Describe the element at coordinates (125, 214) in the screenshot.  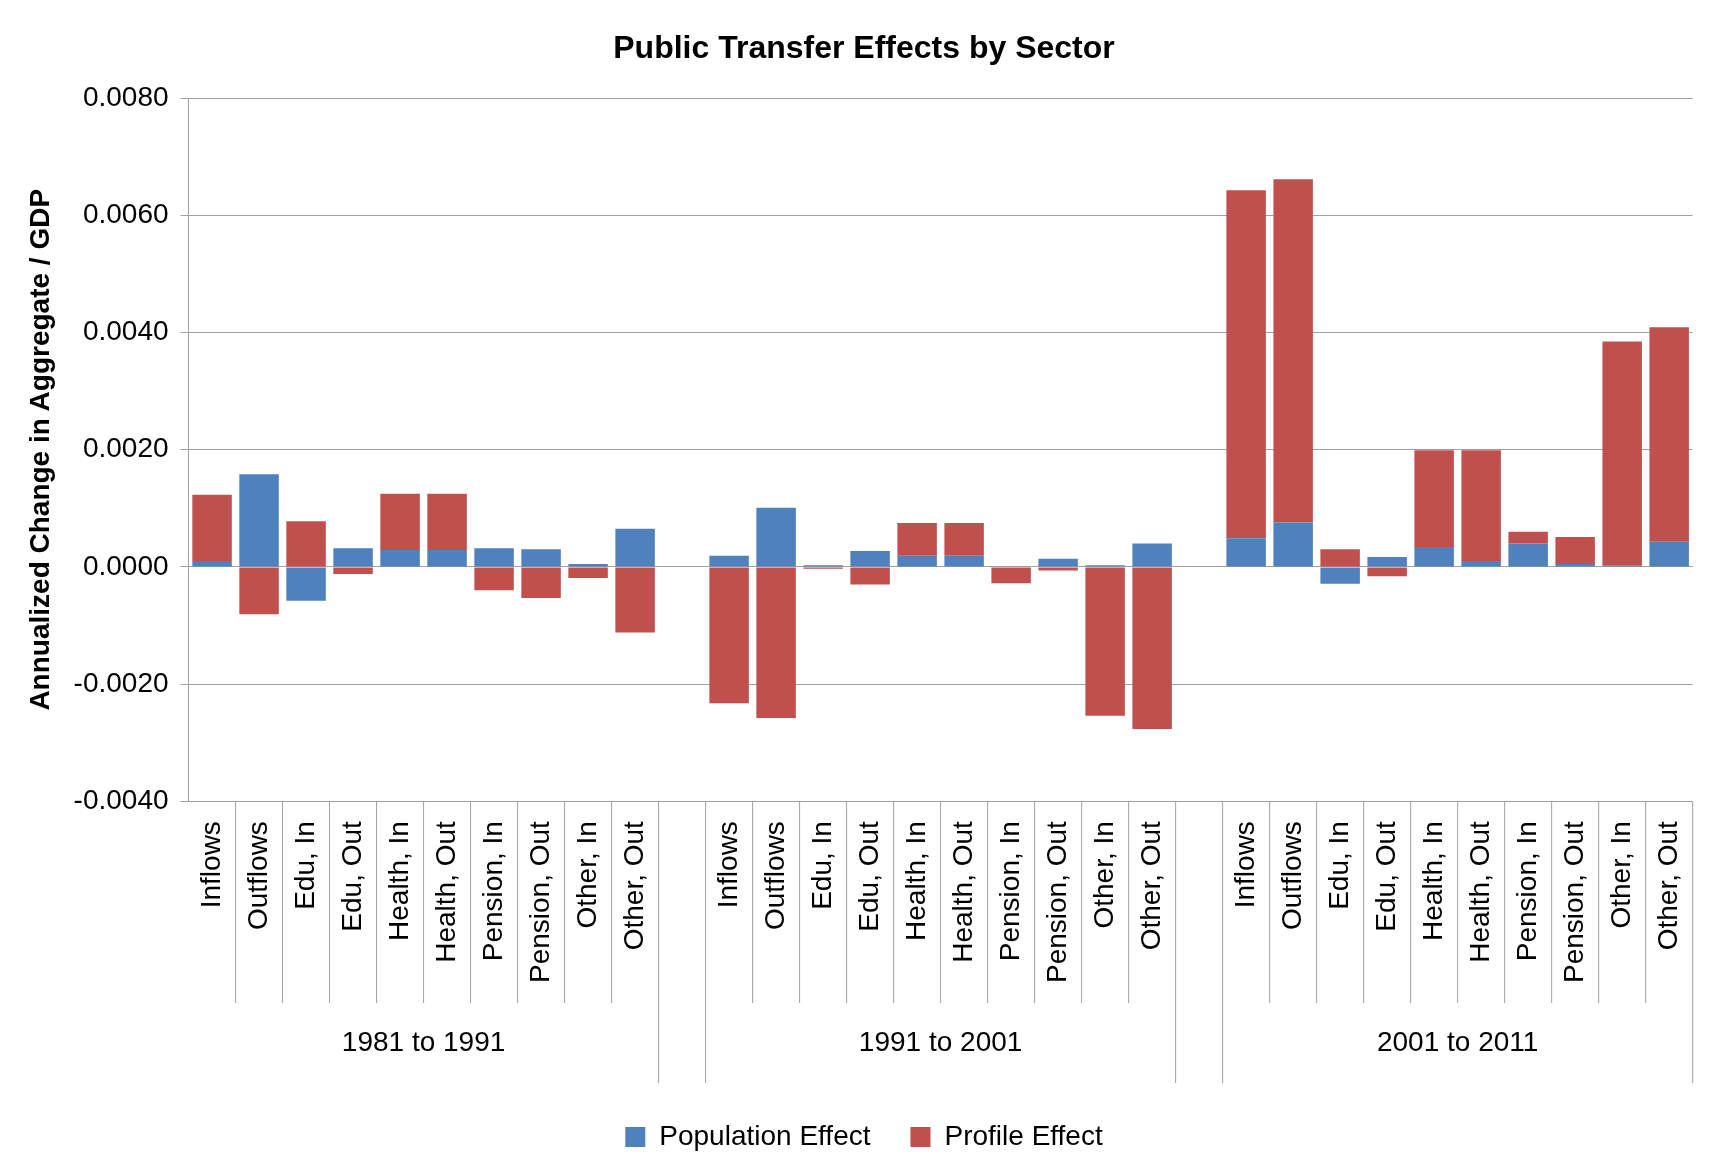
I see `y-tick-label: 0.0060` at that location.